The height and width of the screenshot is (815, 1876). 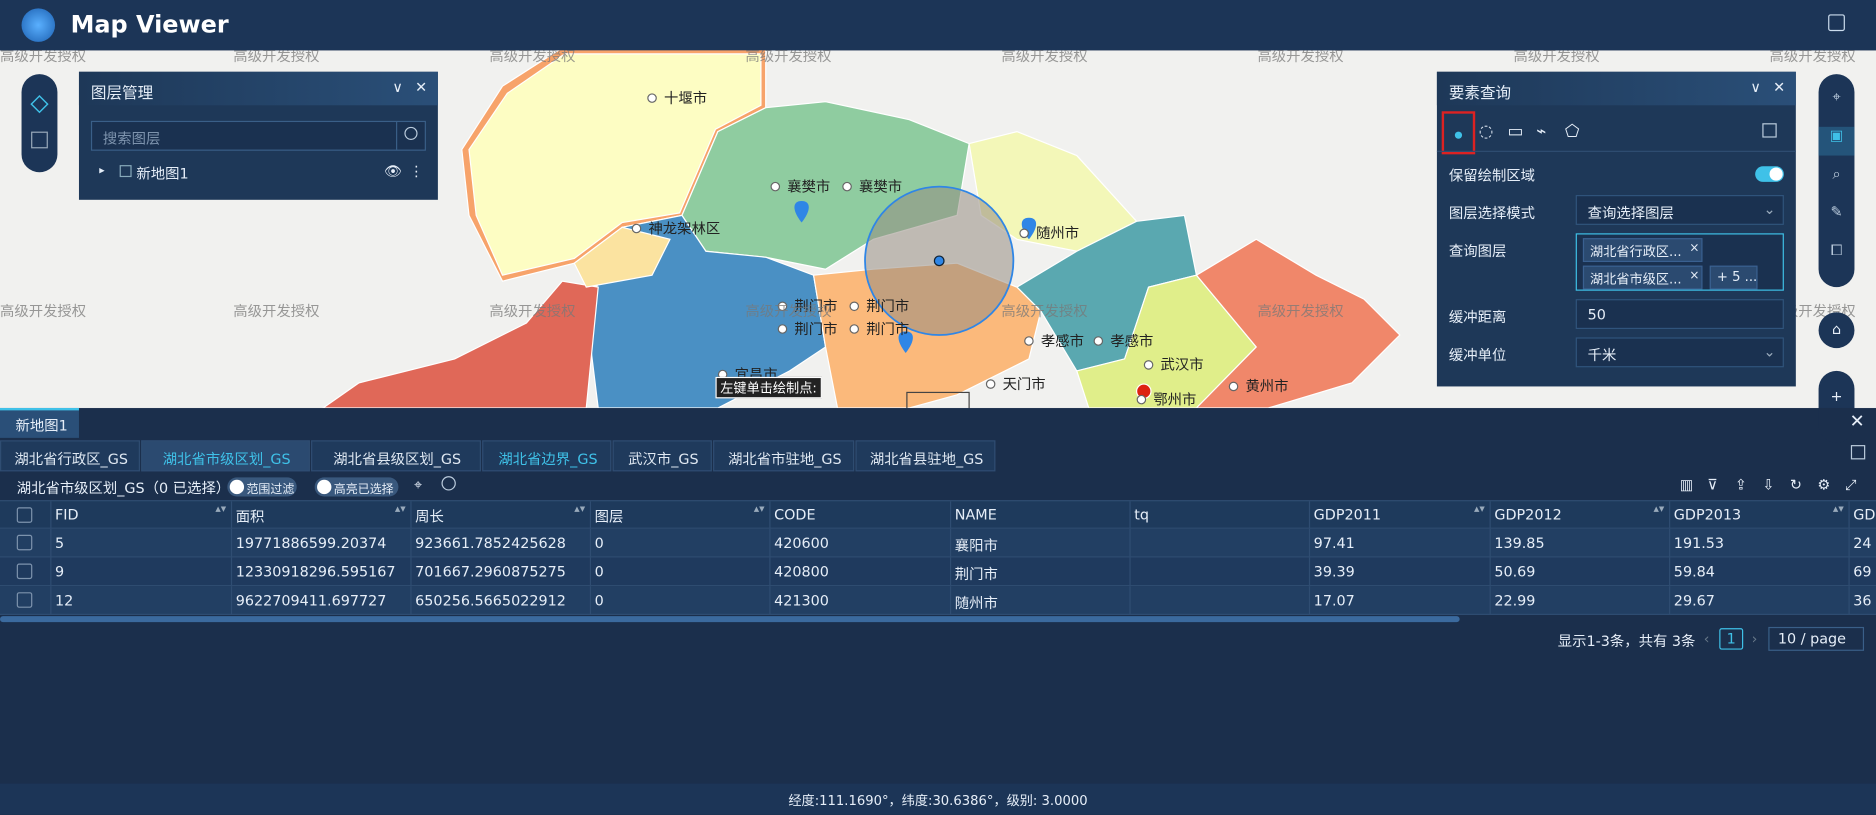 What do you see at coordinates (1706, 639) in the screenshot?
I see `prev-page: ‹` at bounding box center [1706, 639].